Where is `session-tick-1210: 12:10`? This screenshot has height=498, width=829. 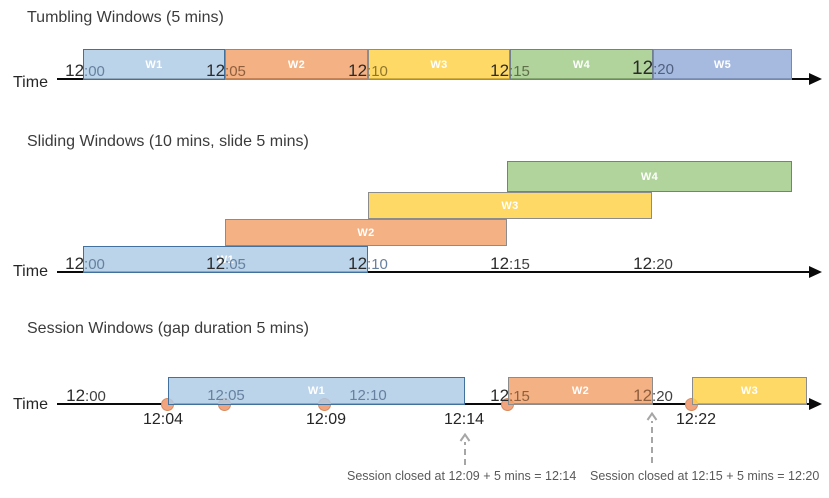 session-tick-1210: 12:10 is located at coordinates (368, 395).